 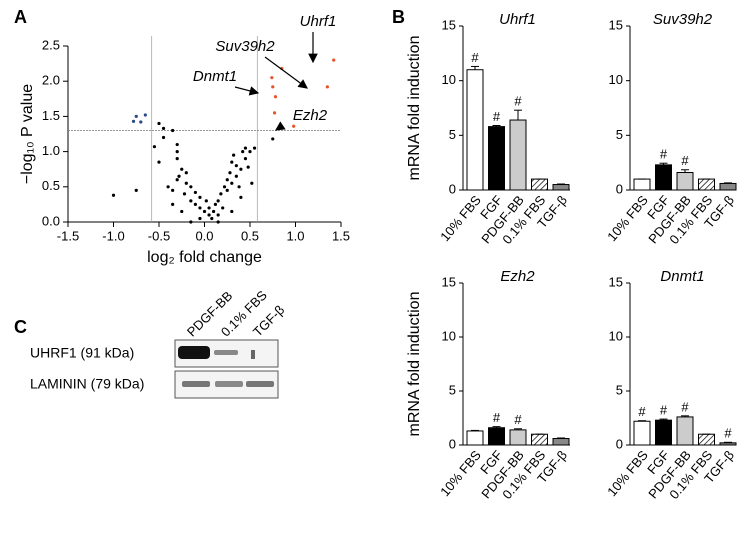 I want to click on row-label: LAMININ (79 kDa), so click(x=87, y=384).